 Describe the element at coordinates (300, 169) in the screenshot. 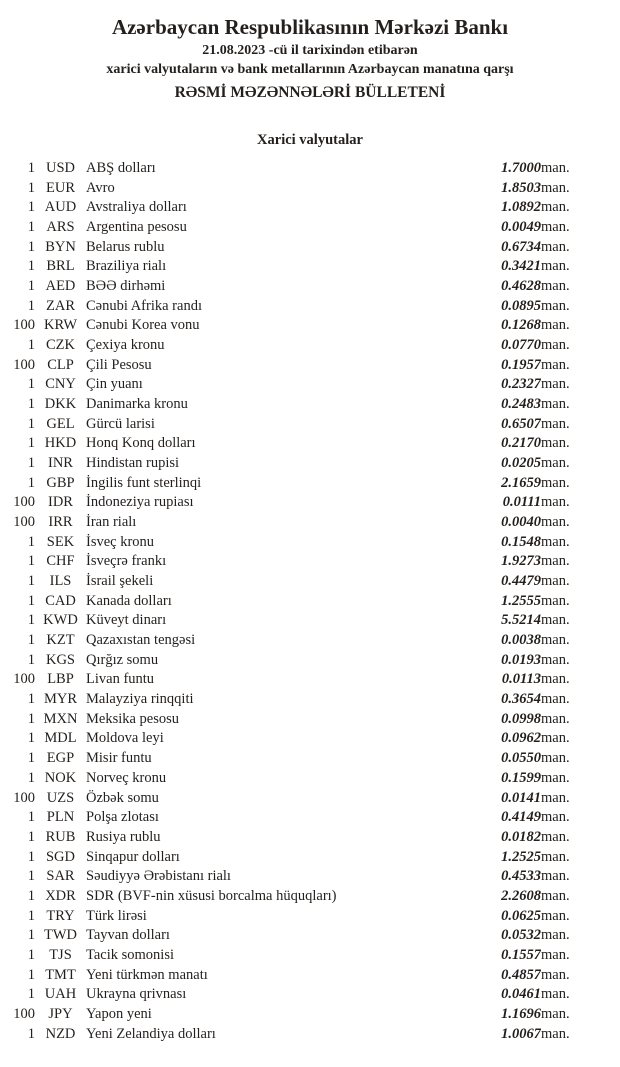

I see `table-row: 1 USD ABŞ dolları 1.7000 man.` at that location.